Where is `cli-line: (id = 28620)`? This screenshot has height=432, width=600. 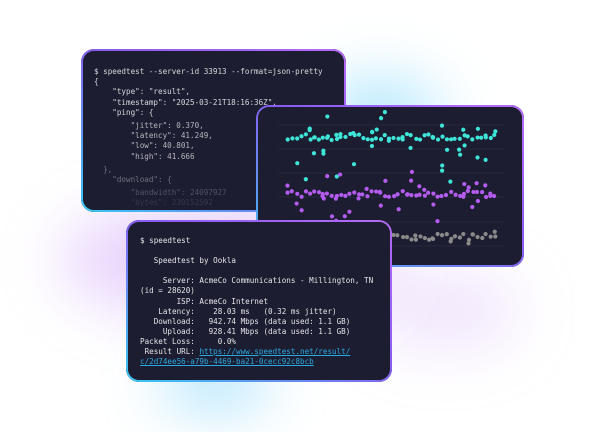 cli-line: (id = 28620) is located at coordinates (167, 291).